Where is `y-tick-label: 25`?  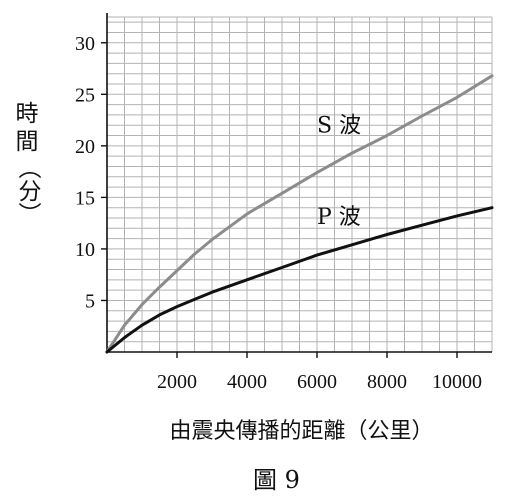 y-tick-label: 25 is located at coordinates (85, 95).